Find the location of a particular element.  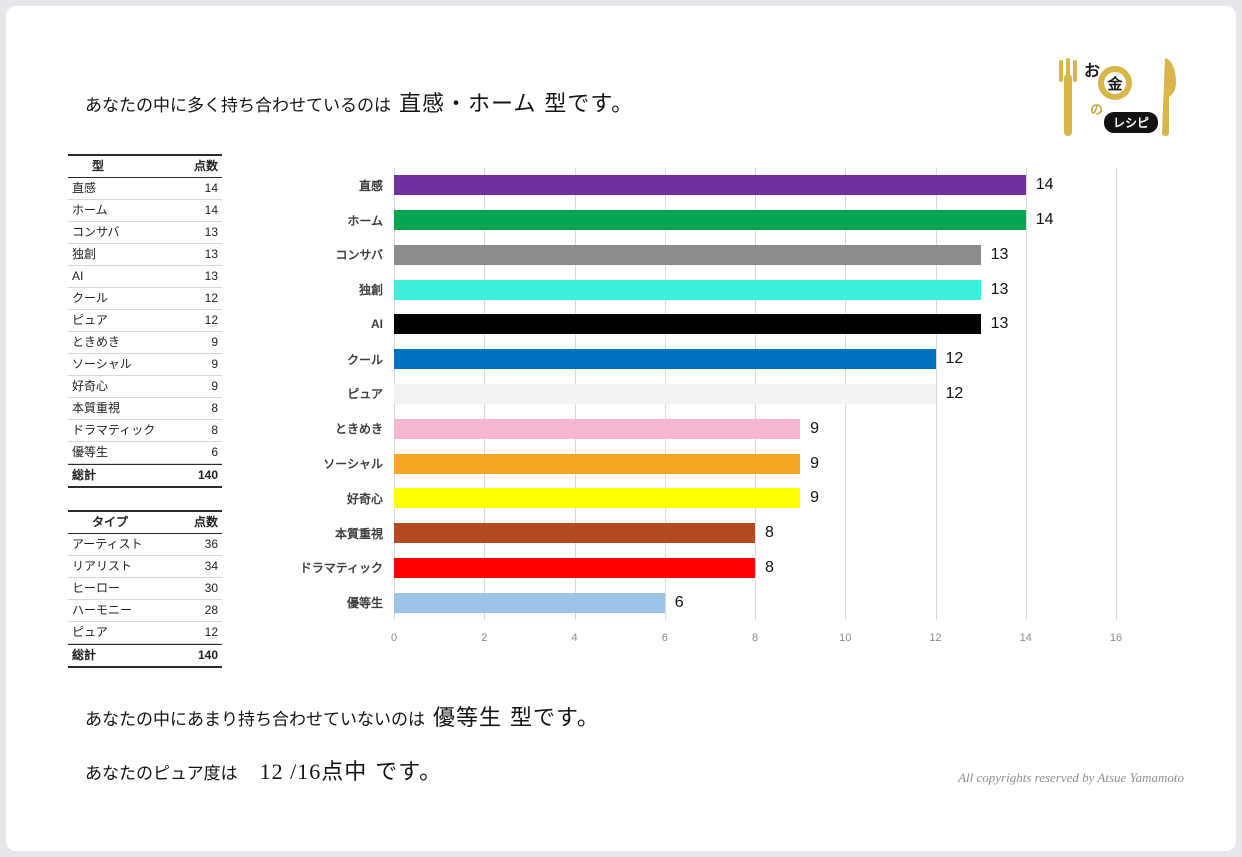

chart-x-axis: 0 2 4 6 8 10 12 14 16 is located at coordinates (756, 640).